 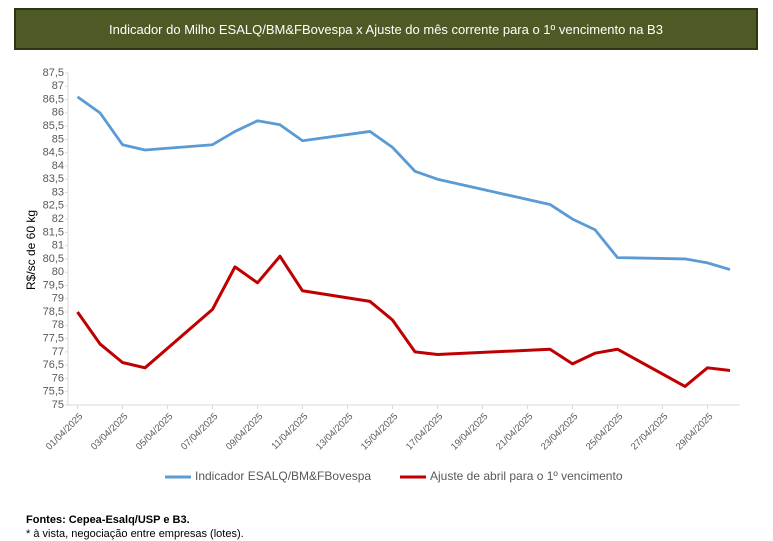 What do you see at coordinates (199, 431) in the screenshot?
I see `x-tick-label: 07/04/2025` at bounding box center [199, 431].